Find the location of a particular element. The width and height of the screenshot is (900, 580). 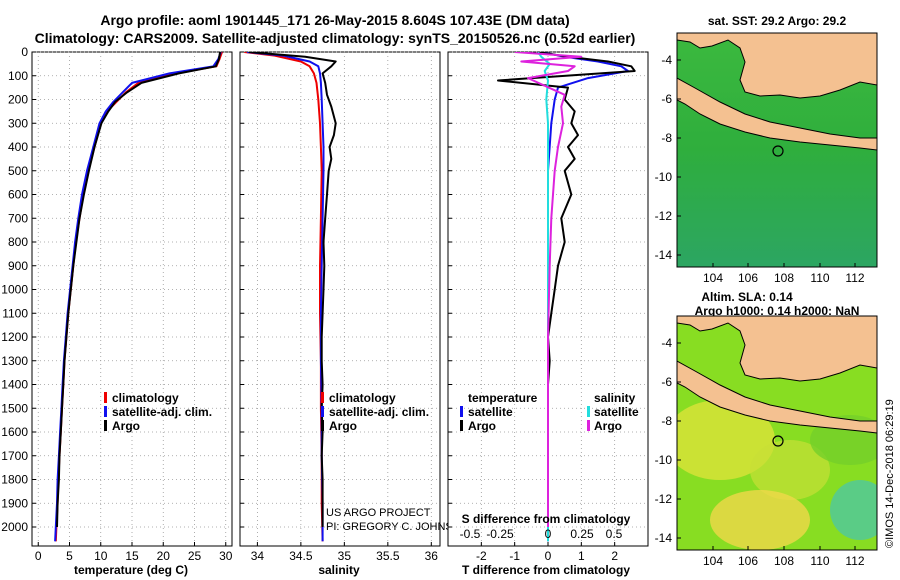

sla-map-frame is located at coordinates (777, 433).